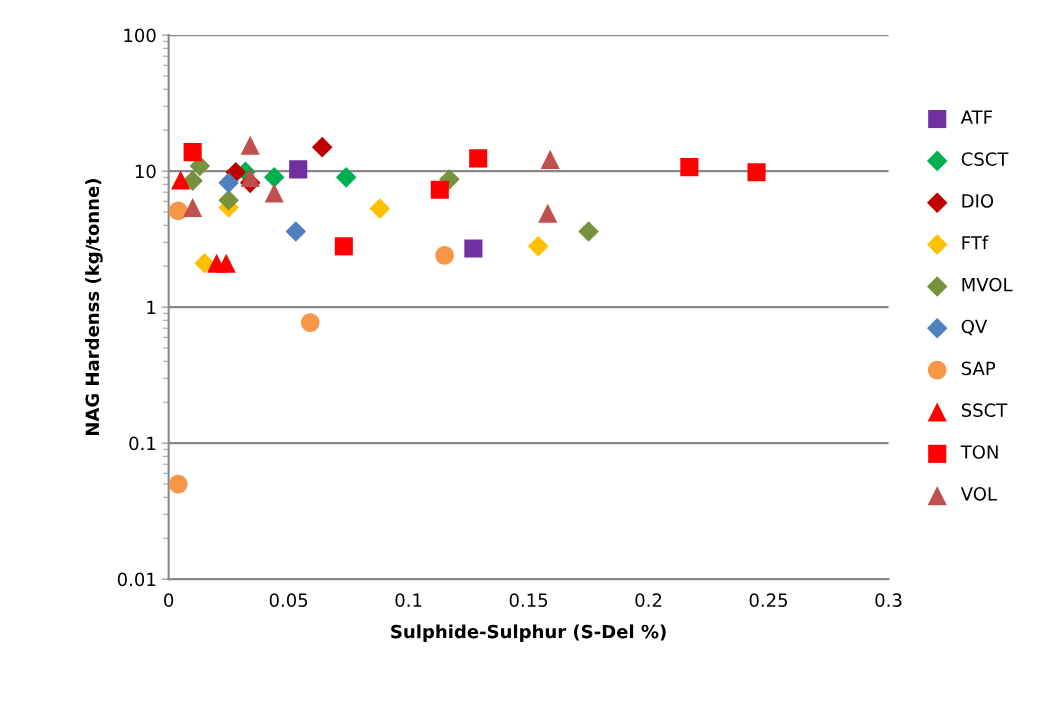 The height and width of the screenshot is (702, 1054). I want to click on y-tick-label: 0.1, so click(142, 443).